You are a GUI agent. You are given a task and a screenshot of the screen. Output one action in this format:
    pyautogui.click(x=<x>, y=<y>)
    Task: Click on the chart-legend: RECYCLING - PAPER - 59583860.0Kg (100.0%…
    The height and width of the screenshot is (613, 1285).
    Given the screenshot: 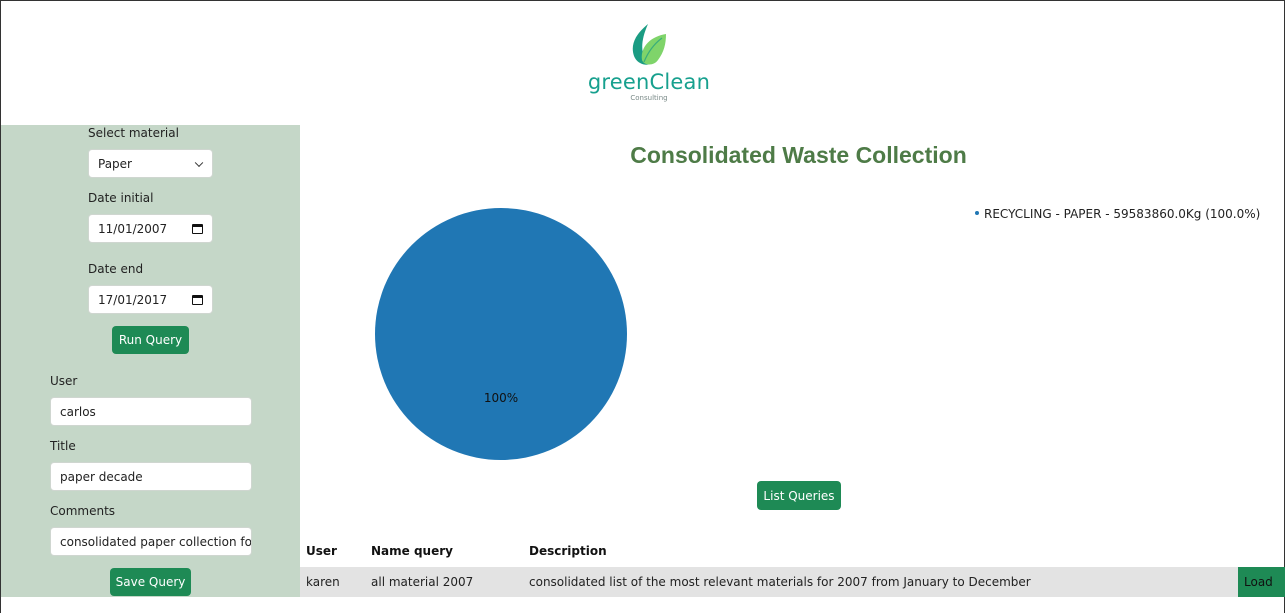 What is the action you would take?
    pyautogui.click(x=1117, y=214)
    